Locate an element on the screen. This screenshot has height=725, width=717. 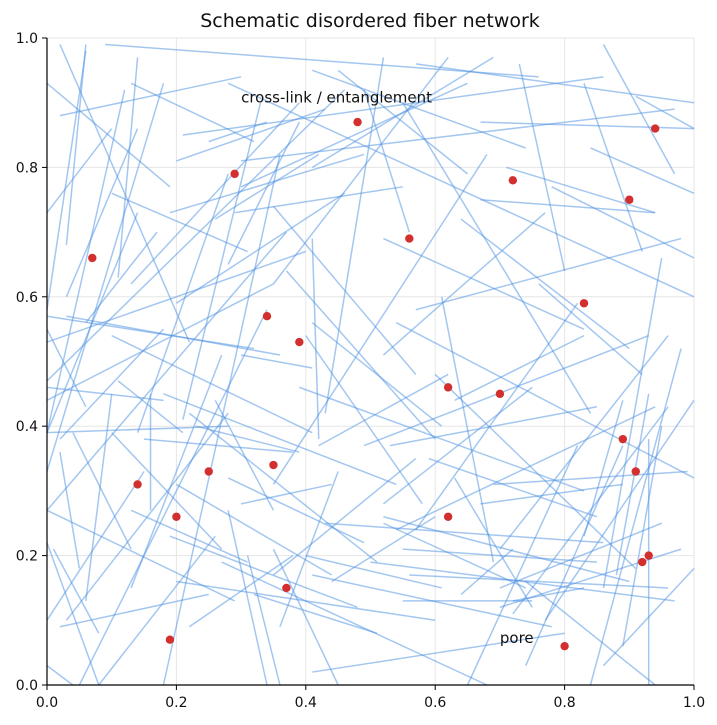
x-tick-label: 0.4 is located at coordinates (306, 703).